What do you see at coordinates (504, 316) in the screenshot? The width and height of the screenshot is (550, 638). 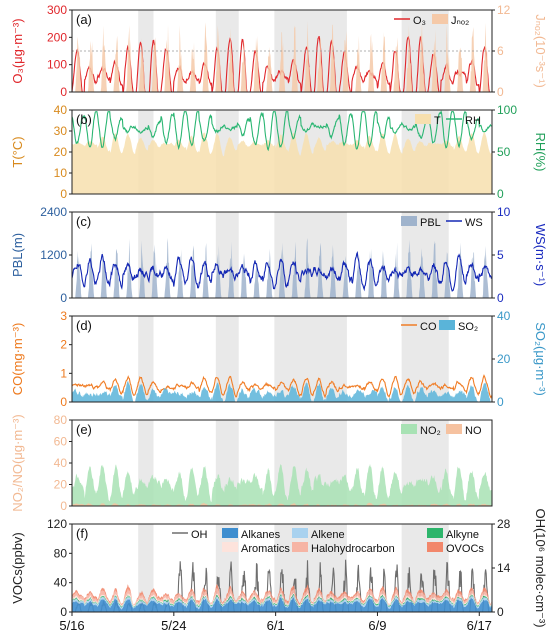 I see `y-right-tick-label: 40` at bounding box center [504, 316].